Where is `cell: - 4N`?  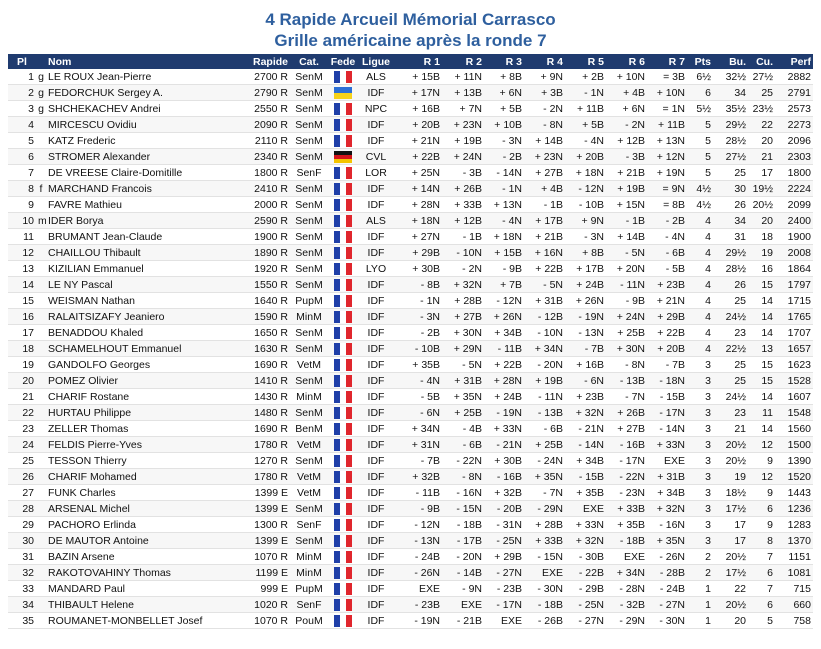 cell: - 4N is located at coordinates (667, 236).